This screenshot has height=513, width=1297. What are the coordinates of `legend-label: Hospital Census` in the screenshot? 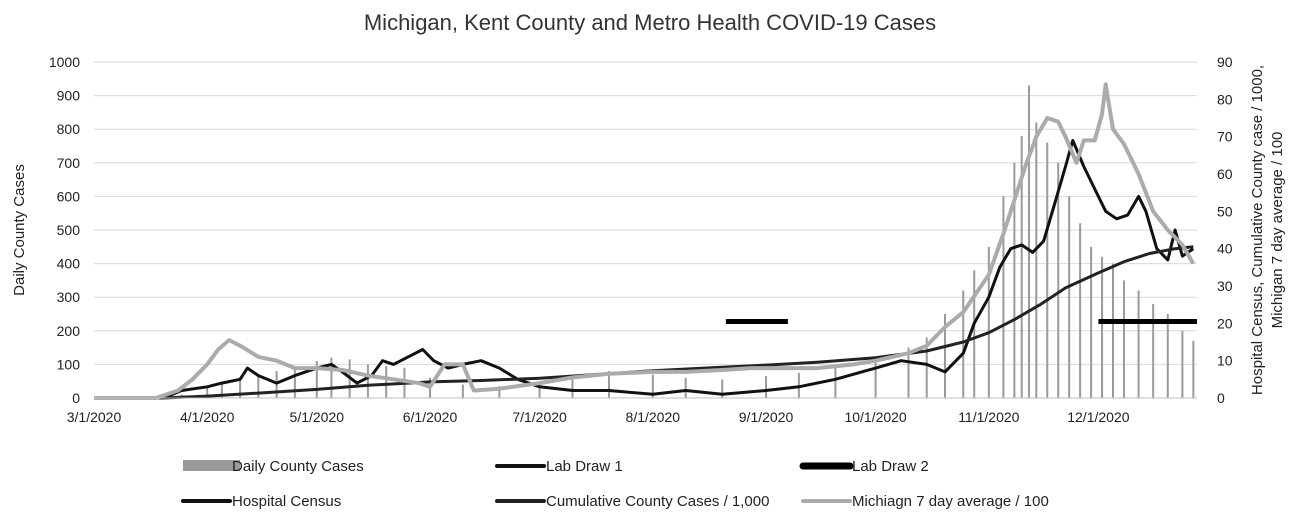 It's located at (286, 501).